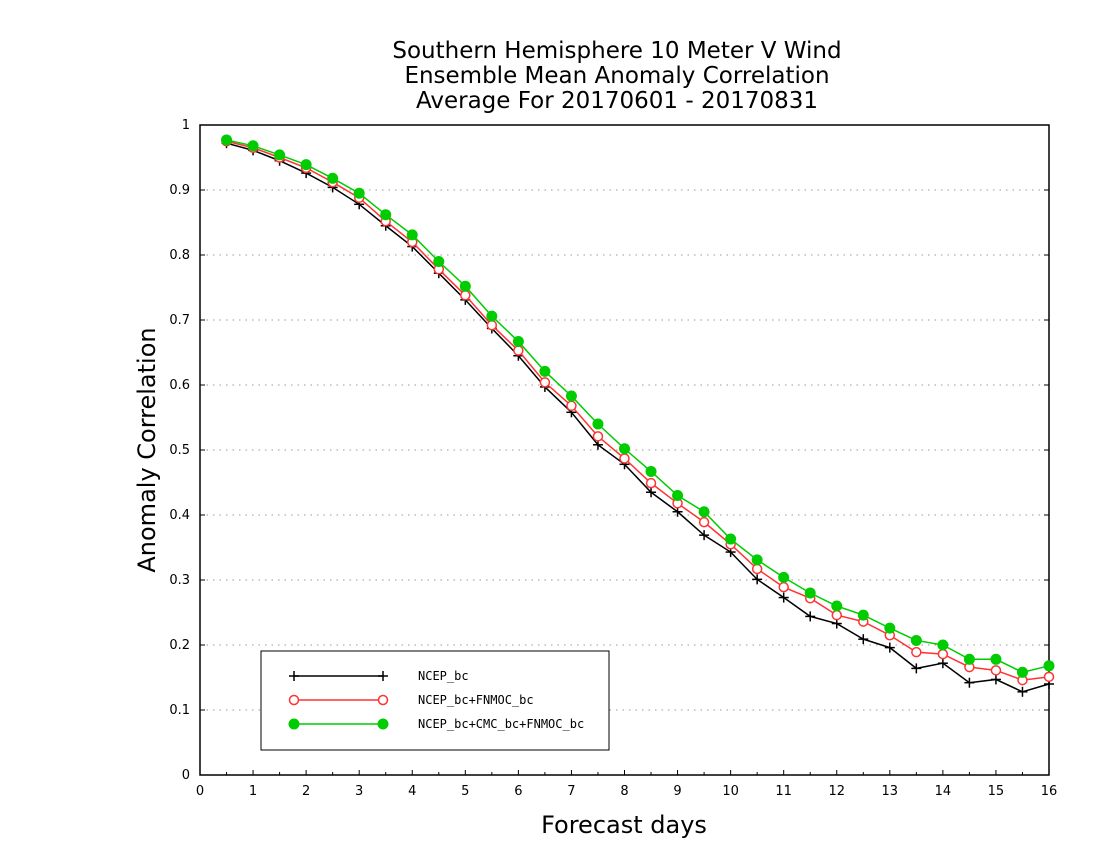 The width and height of the screenshot is (1100, 850). I want to click on x-tick-label: 1, so click(253, 791).